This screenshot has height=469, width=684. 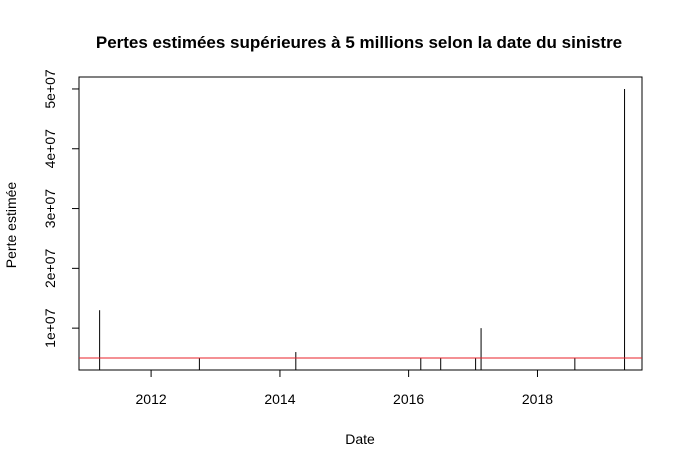 I want to click on y-axis-label: Perte estimée, so click(x=11, y=225).